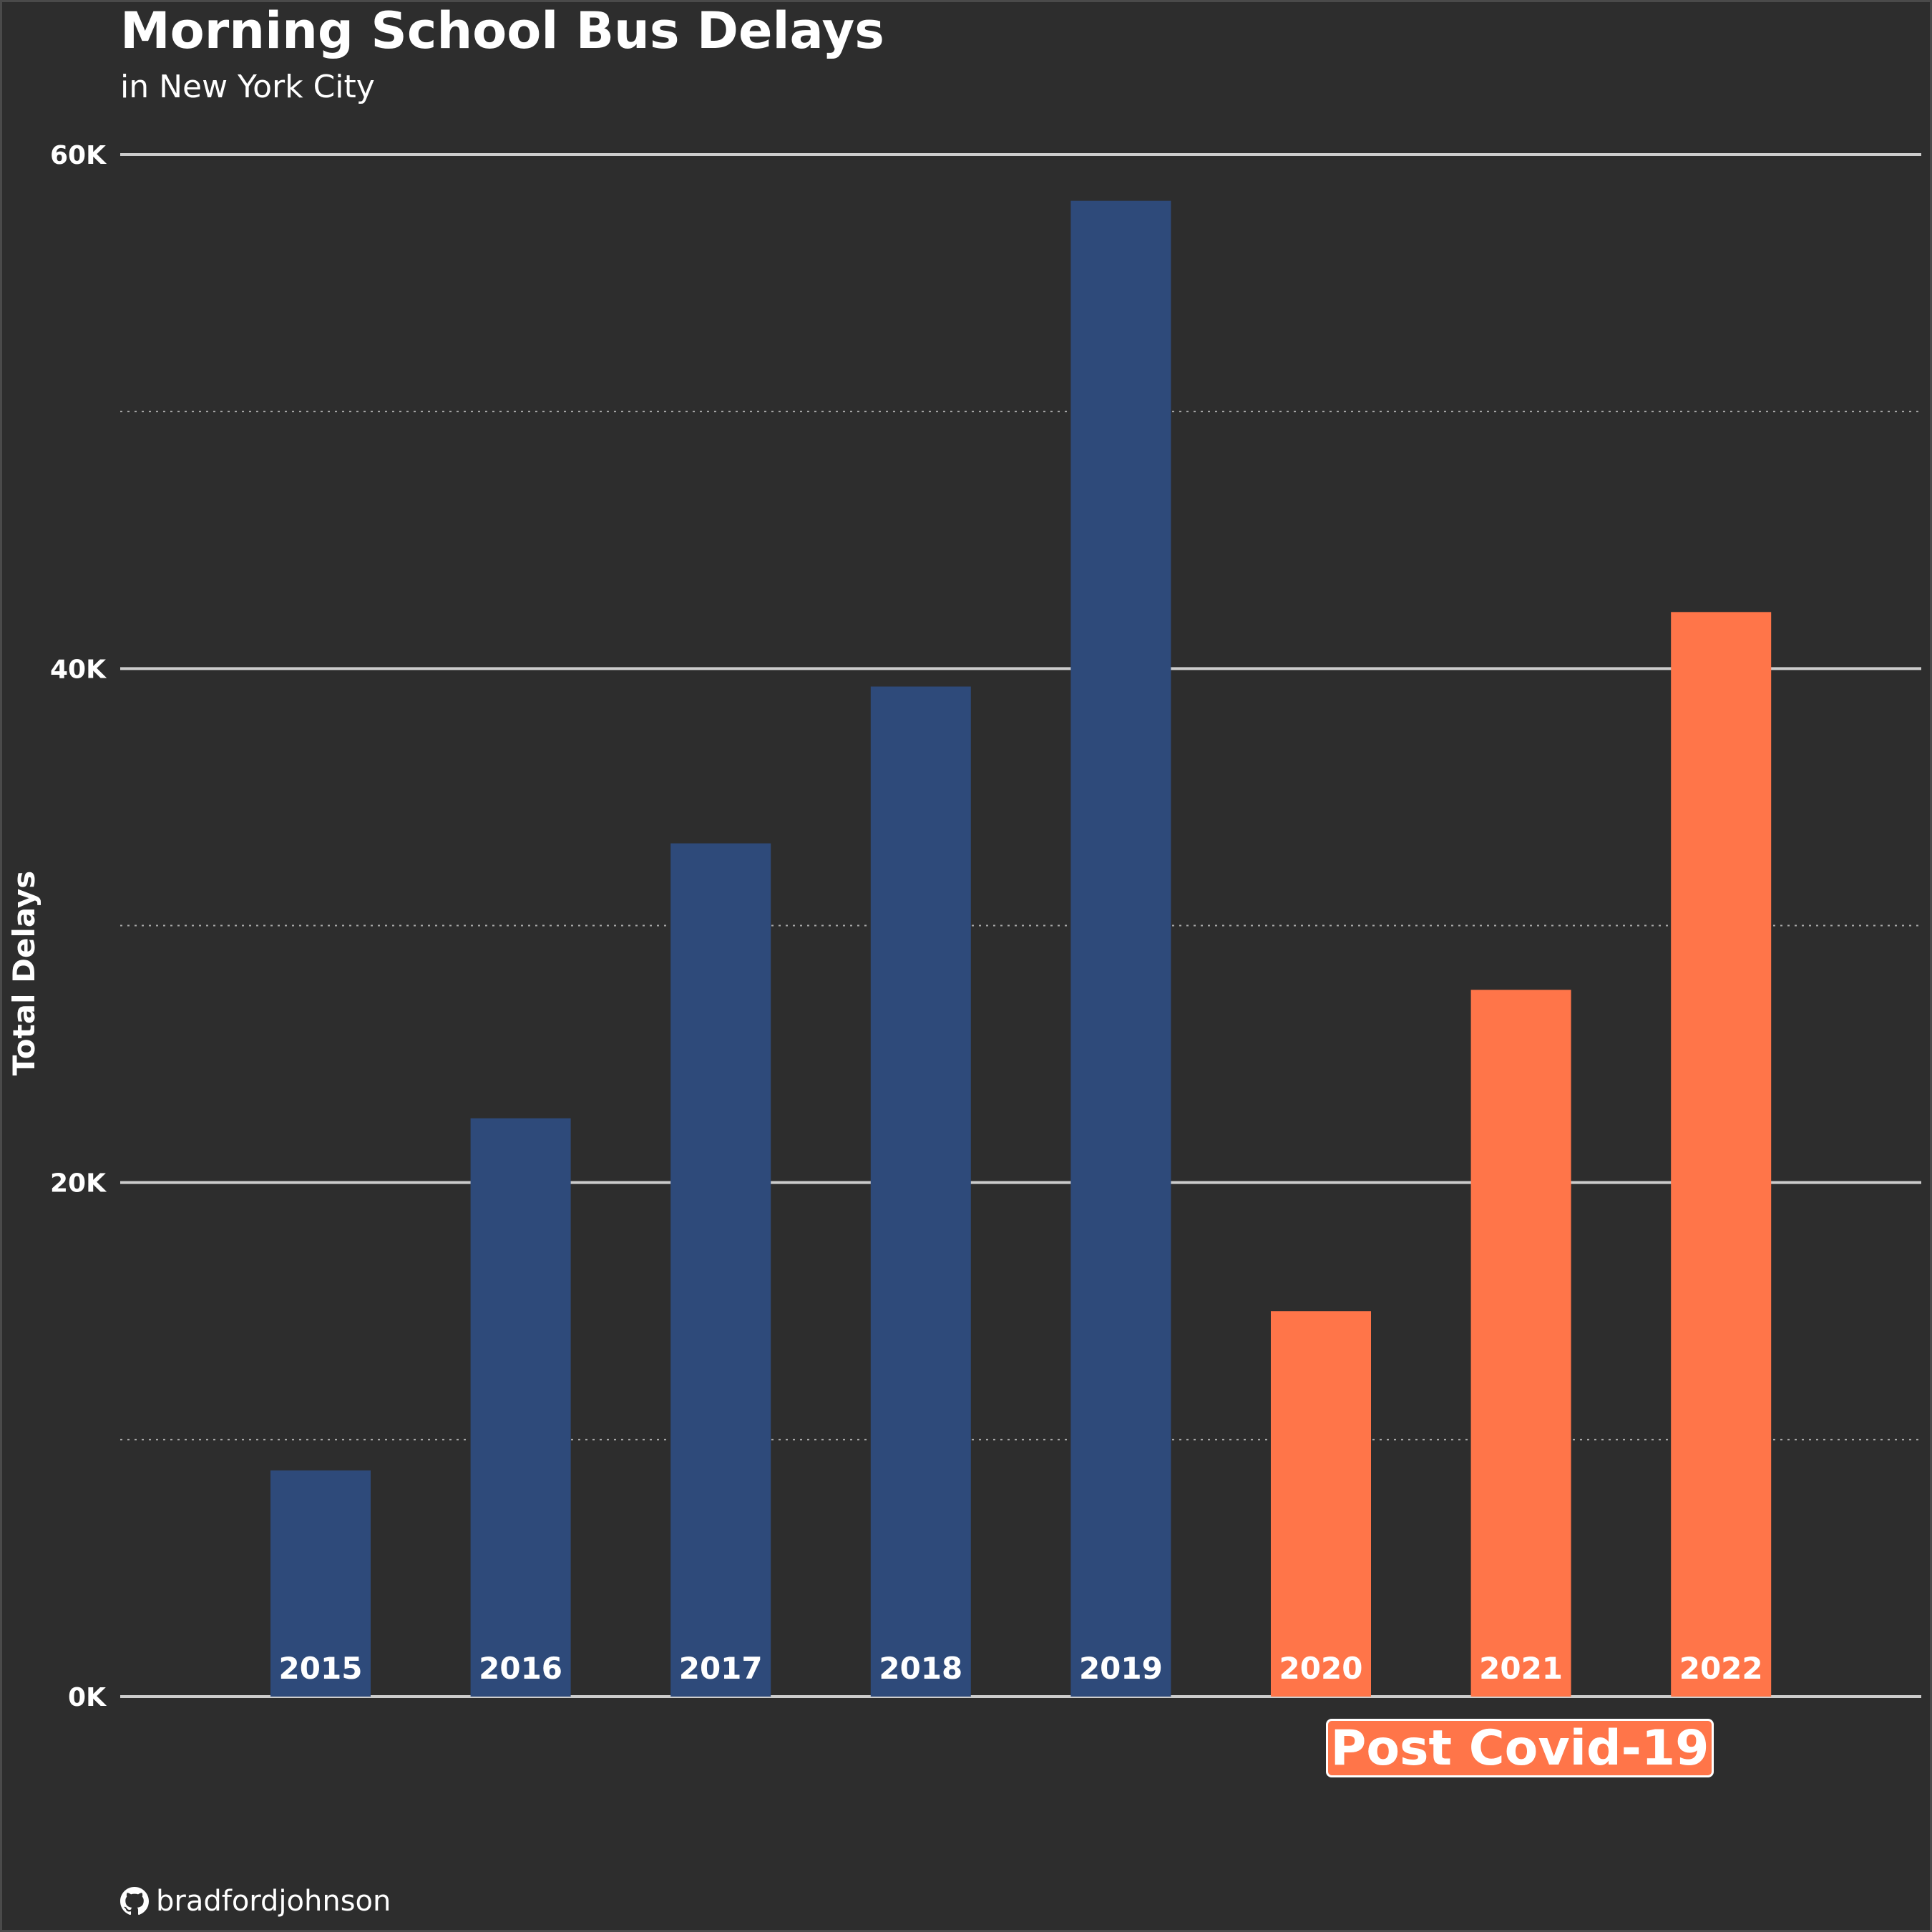 The height and width of the screenshot is (1932, 1932). I want to click on bar-label-2016: 2016, so click(520, 1669).